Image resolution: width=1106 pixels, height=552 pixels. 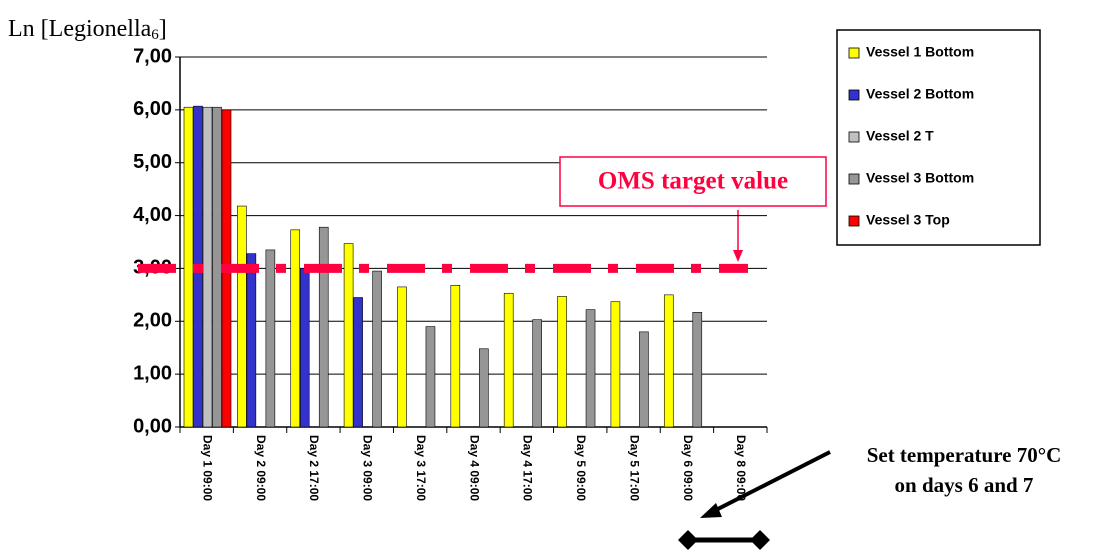 What do you see at coordinates (528, 468) in the screenshot?
I see `x-tick-label: Day 4 17:00` at bounding box center [528, 468].